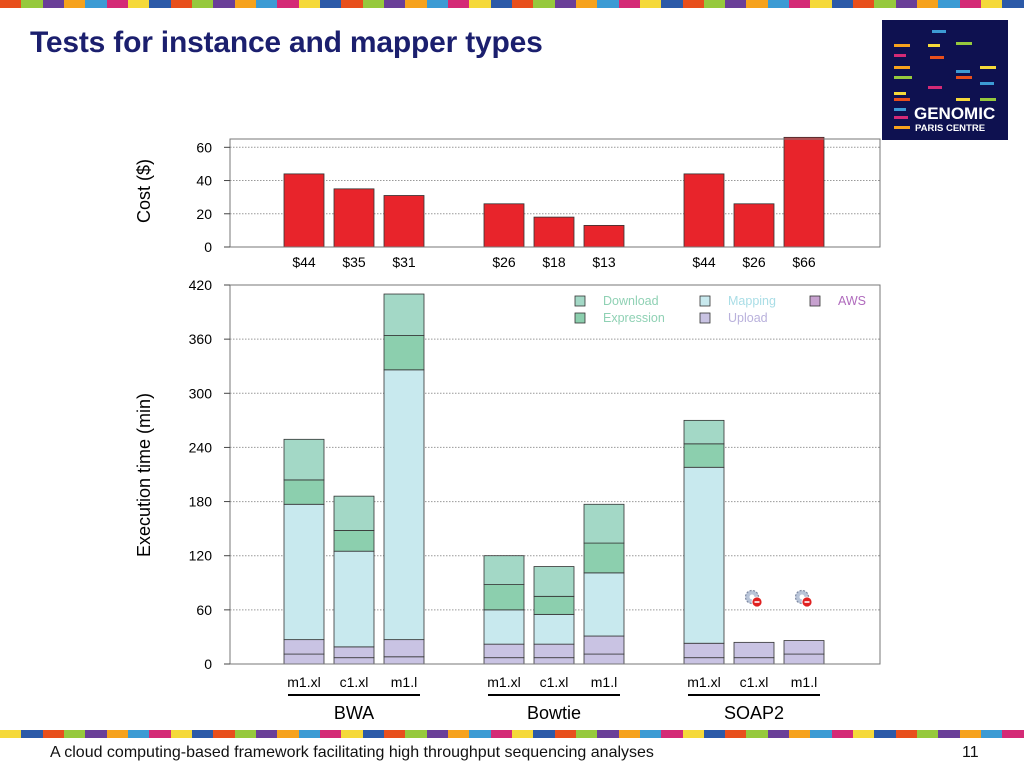 This screenshot has width=1024, height=768. I want to click on time-tick-label: 180, so click(201, 502).